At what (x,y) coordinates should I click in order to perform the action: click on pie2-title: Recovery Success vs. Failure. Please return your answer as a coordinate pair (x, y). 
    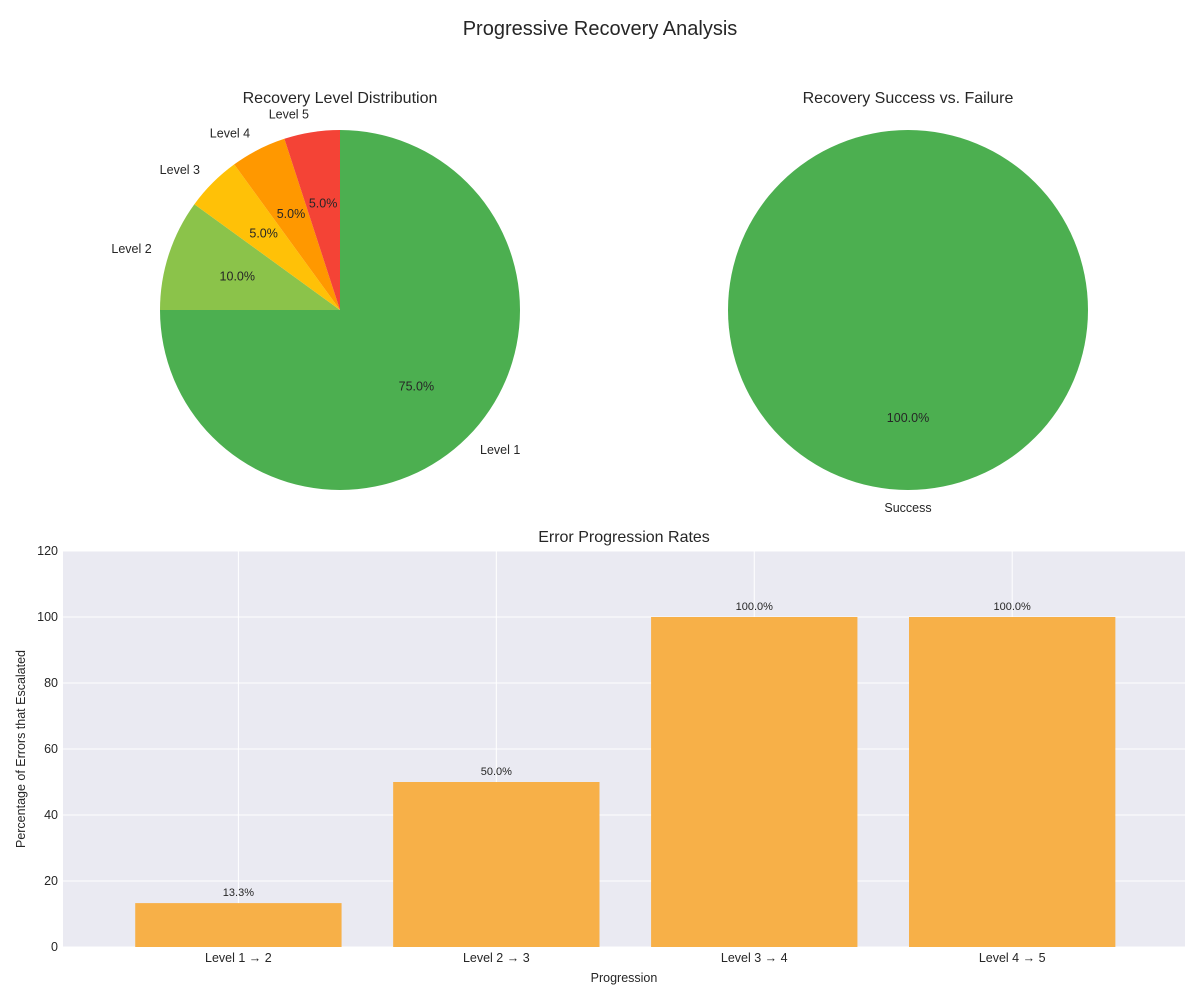
    Looking at the image, I should click on (908, 98).